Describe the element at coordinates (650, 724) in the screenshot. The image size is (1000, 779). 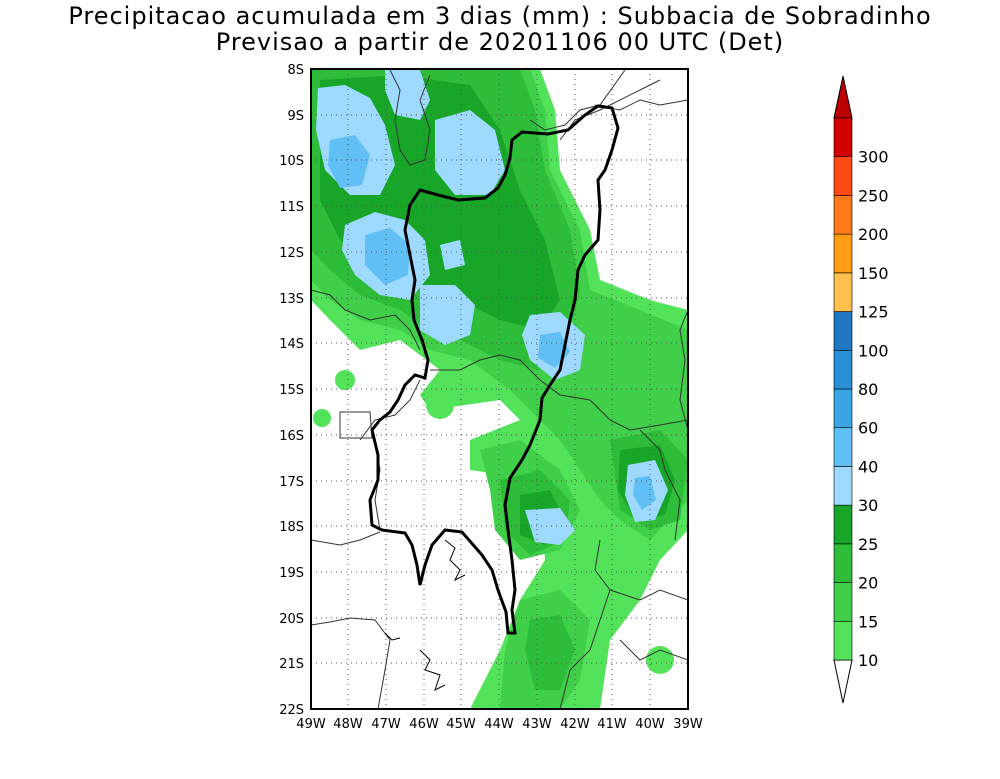
I see `lon-tick-label: 40W` at that location.